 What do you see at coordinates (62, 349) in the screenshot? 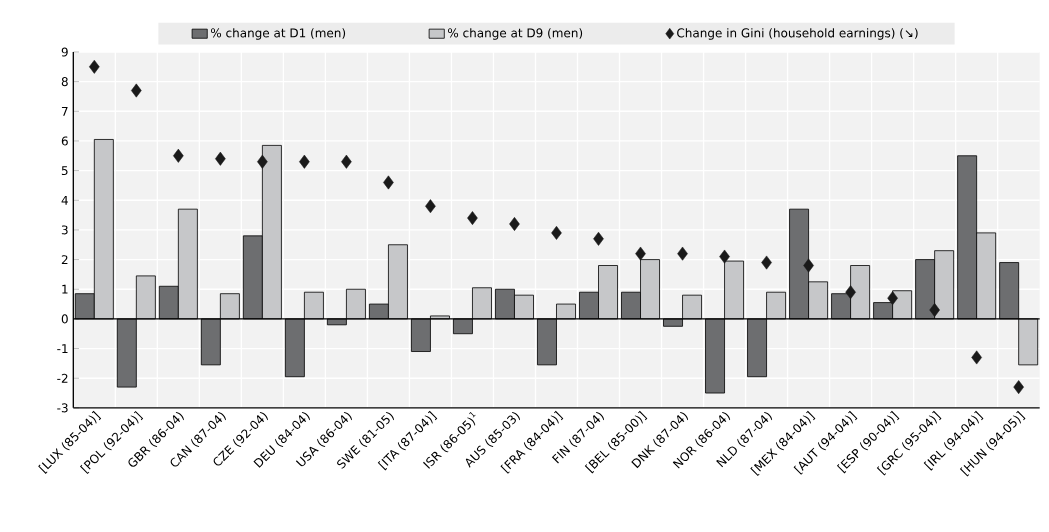
I see `y-tick-label: -1` at bounding box center [62, 349].